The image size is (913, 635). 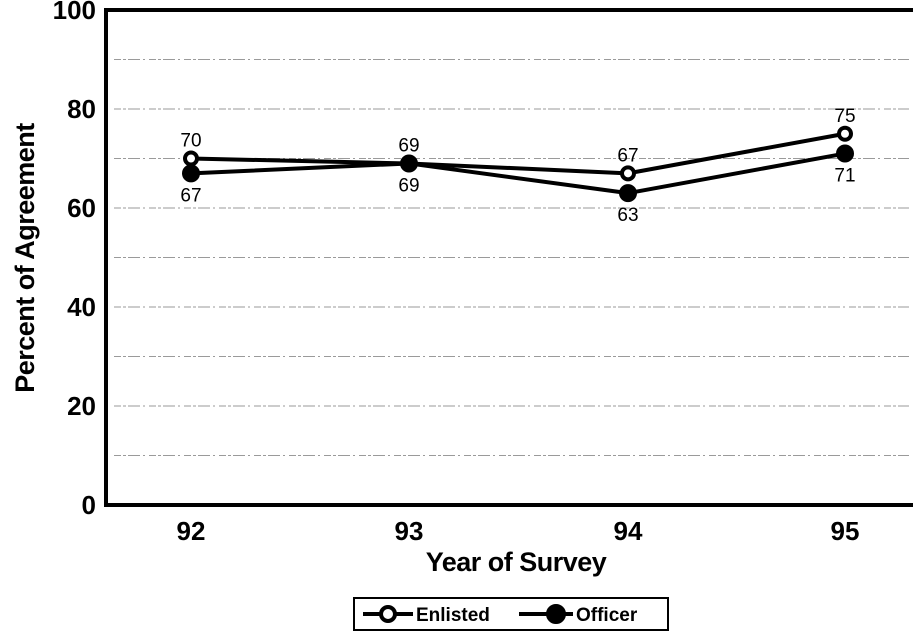 I want to click on y-tick-labels: 0 20 40 60 80 100, so click(x=74, y=260).